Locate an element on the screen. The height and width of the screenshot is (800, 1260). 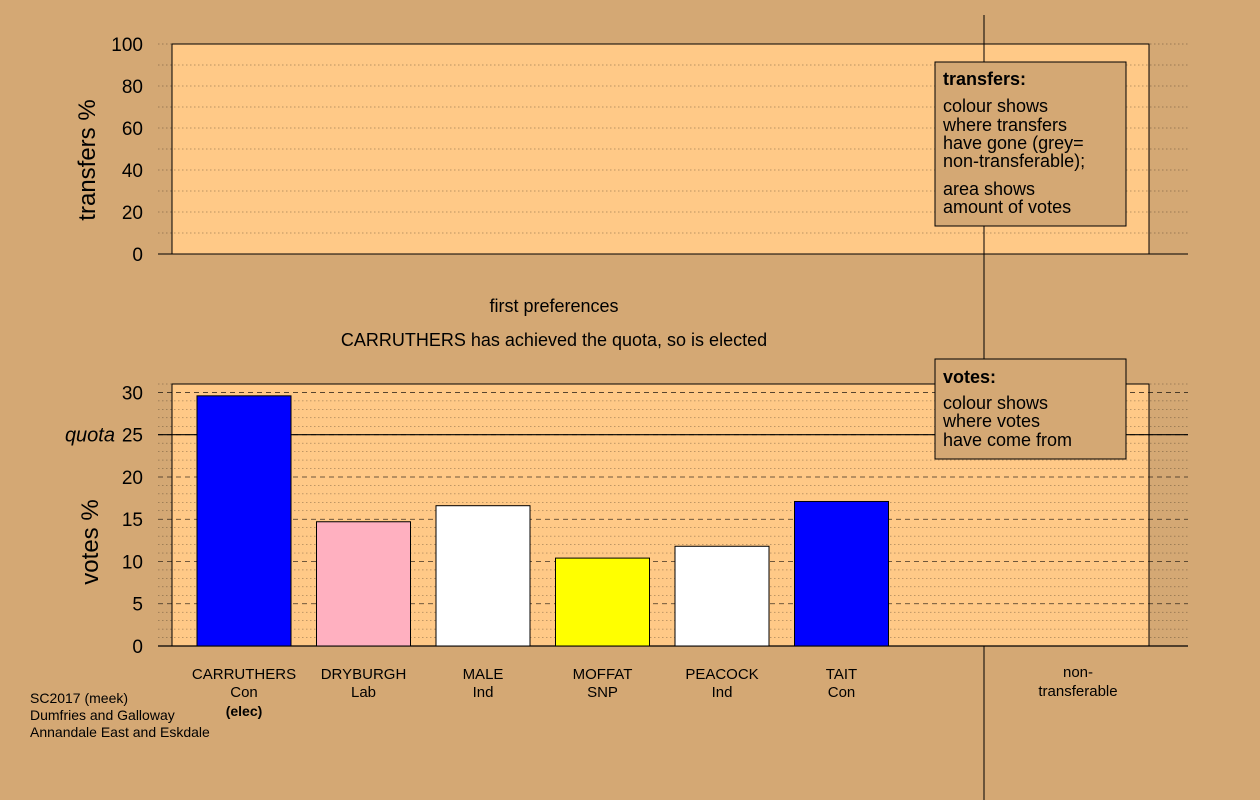
bar-male is located at coordinates (483, 576).